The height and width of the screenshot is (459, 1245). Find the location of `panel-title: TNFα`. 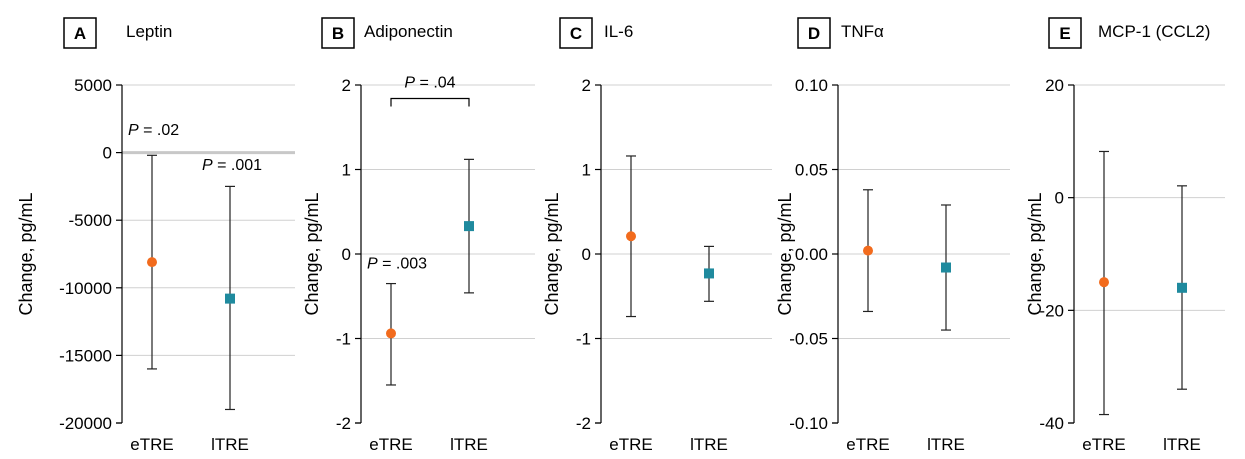

panel-title: TNFα is located at coordinates (862, 31).